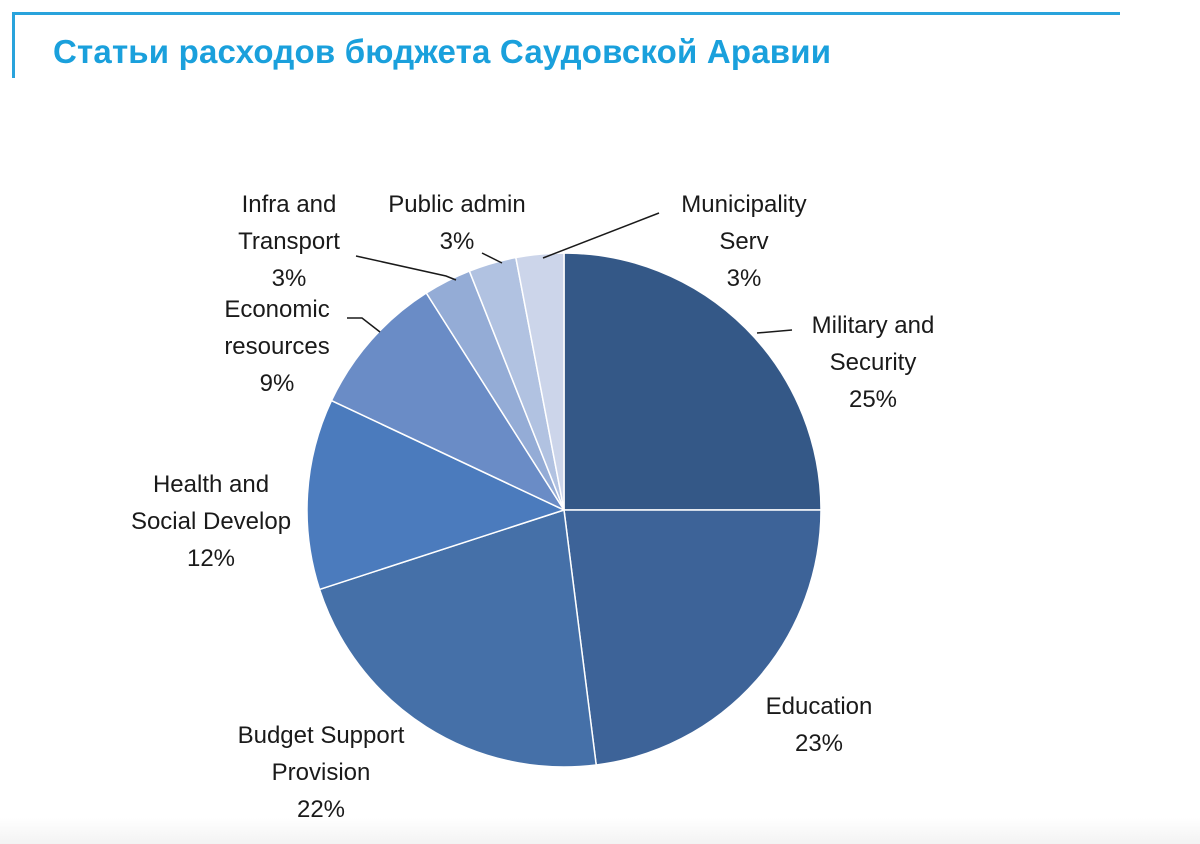  I want to click on pie-slice-economic-resources, so click(447, 401).